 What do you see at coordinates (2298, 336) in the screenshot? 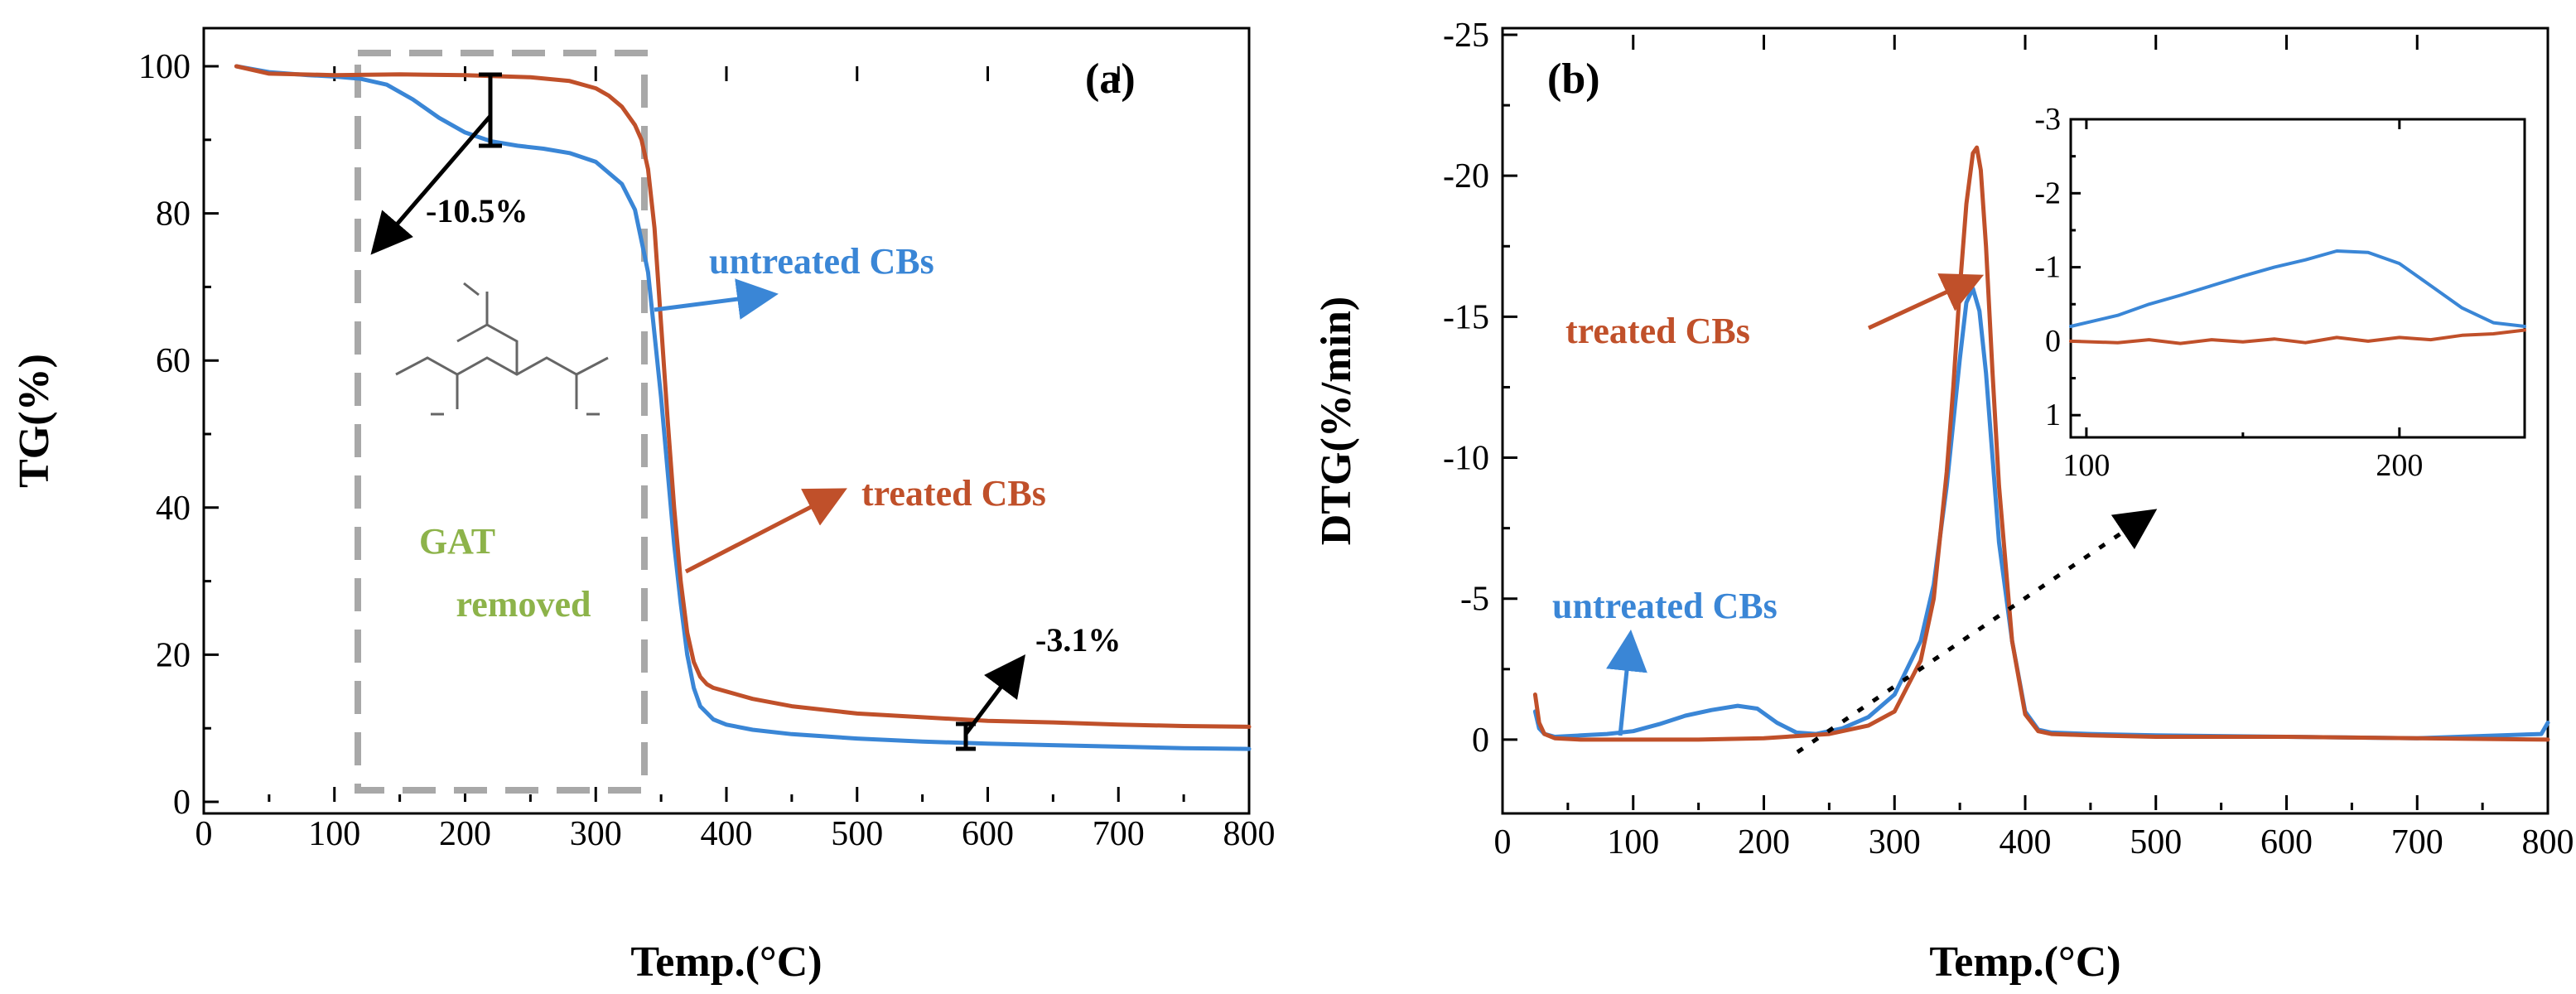
I see `inset-treated-series-line` at bounding box center [2298, 336].